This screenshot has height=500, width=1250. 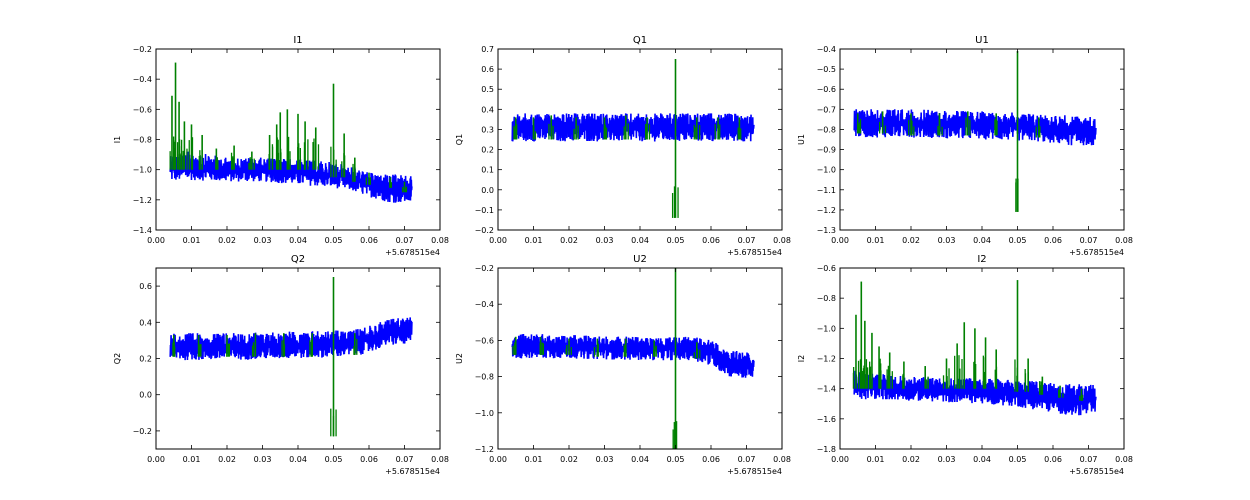 I want to click on subplot-title: U2, so click(x=640, y=259).